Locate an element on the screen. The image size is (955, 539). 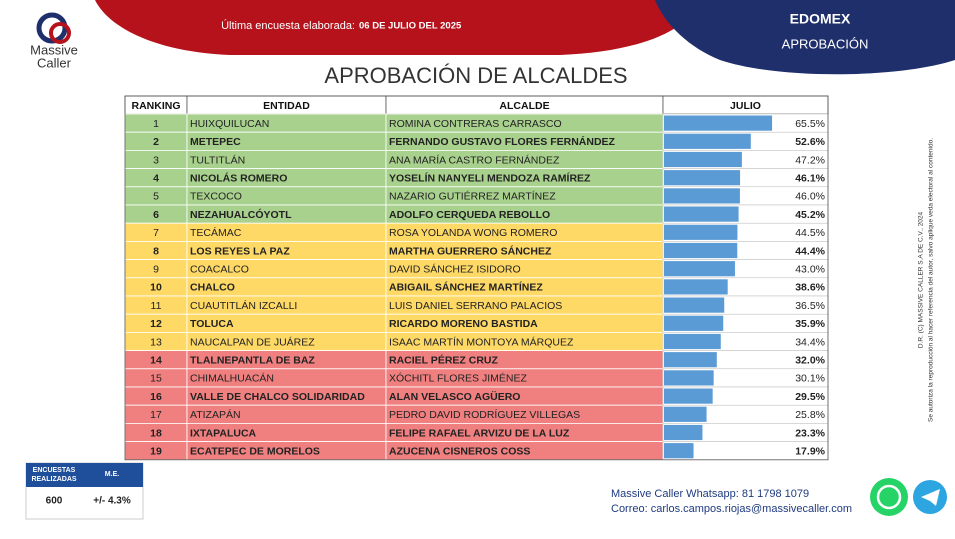
entidad: NEZAHUALCÓYOTL is located at coordinates (241, 214).